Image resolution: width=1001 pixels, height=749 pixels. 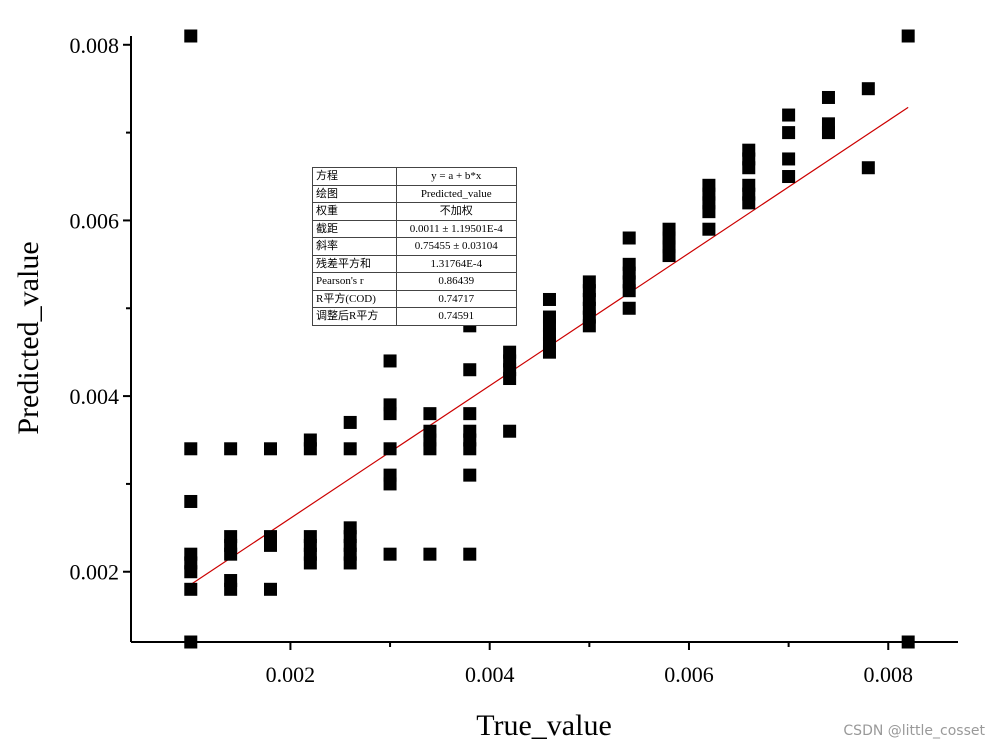 What do you see at coordinates (456, 263) in the screenshot?
I see `stats-value: 1.31764E-4` at bounding box center [456, 263].